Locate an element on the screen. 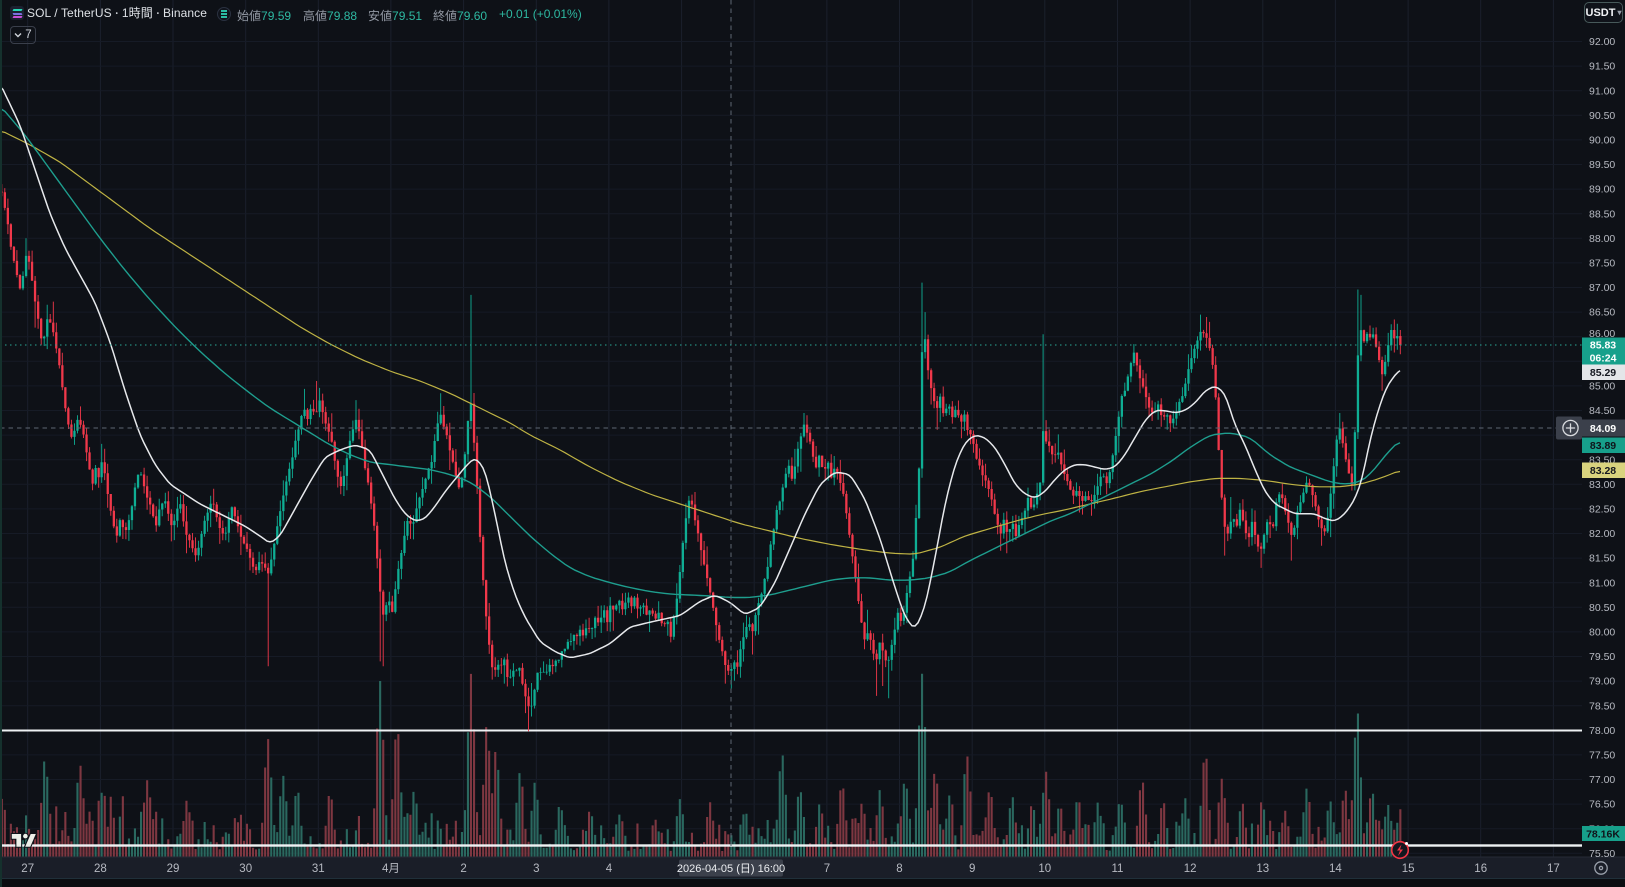 The width and height of the screenshot is (1625, 887). svg-text: 78.50 is located at coordinates (1602, 706).